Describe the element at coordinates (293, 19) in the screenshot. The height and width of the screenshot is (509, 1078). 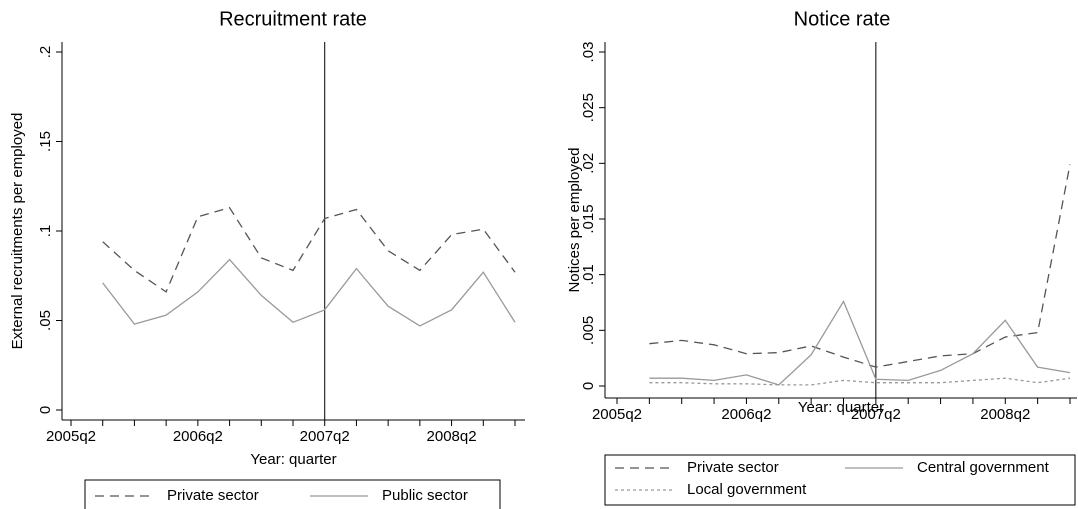
I see `chart-title: Recruitment rate` at that location.